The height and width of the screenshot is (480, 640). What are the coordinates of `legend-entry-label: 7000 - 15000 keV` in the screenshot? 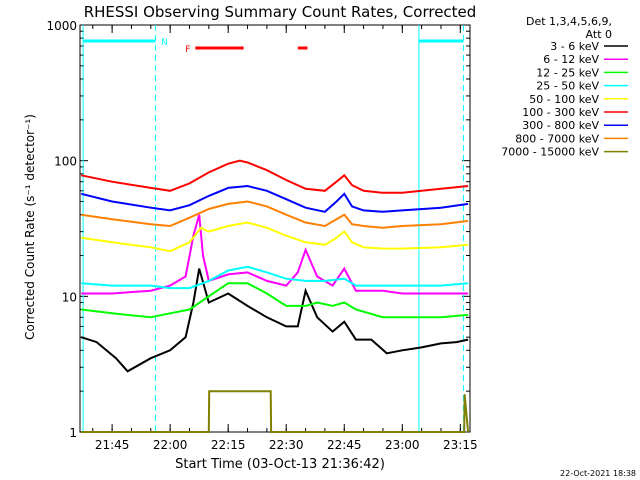 It's located at (550, 152).